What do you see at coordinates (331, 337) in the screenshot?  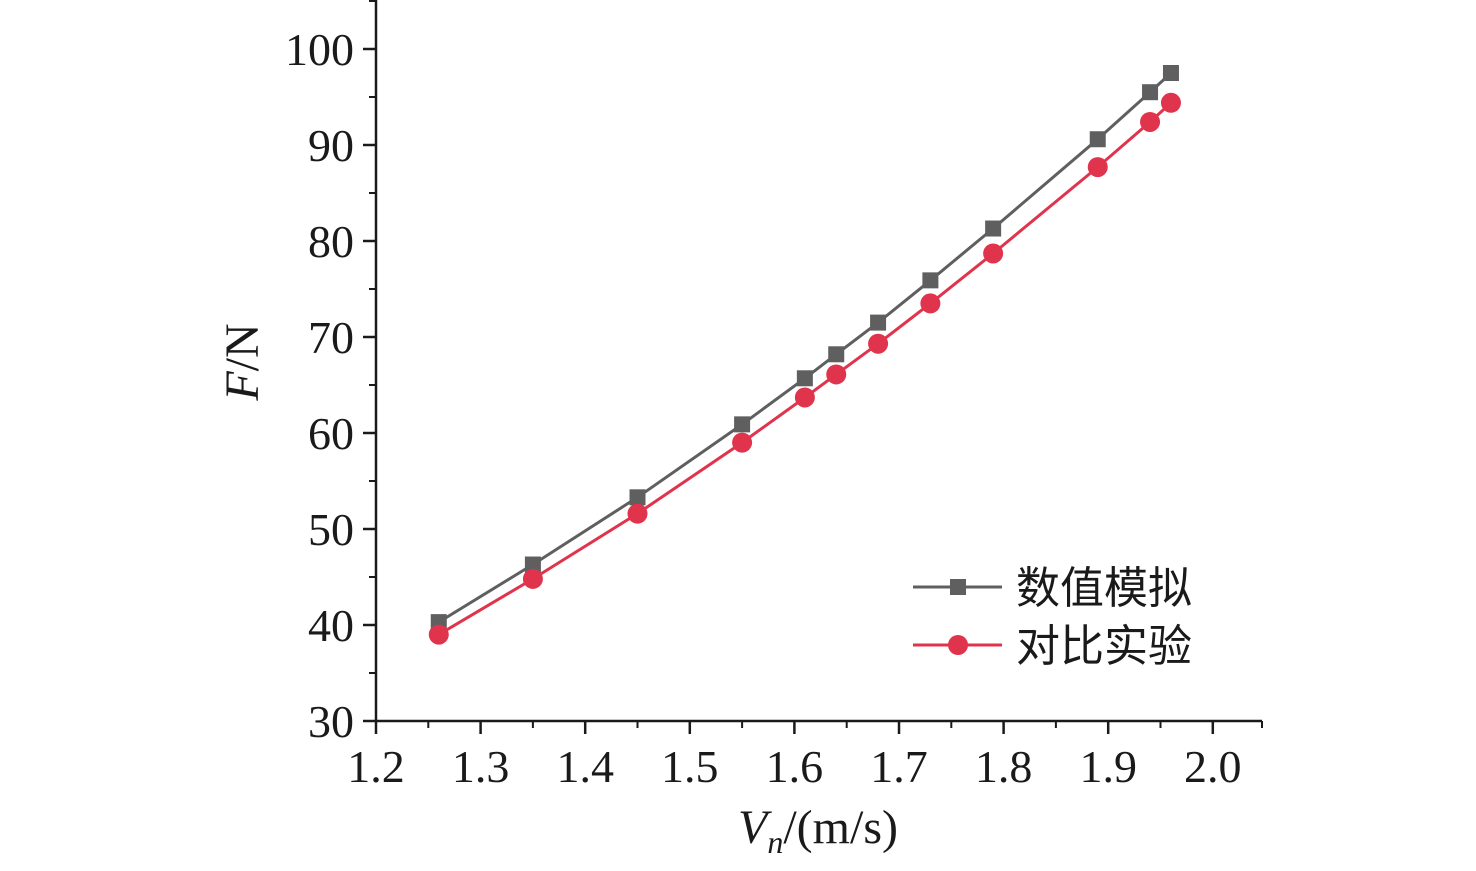 I see `y-tick-label: 70` at bounding box center [331, 337].